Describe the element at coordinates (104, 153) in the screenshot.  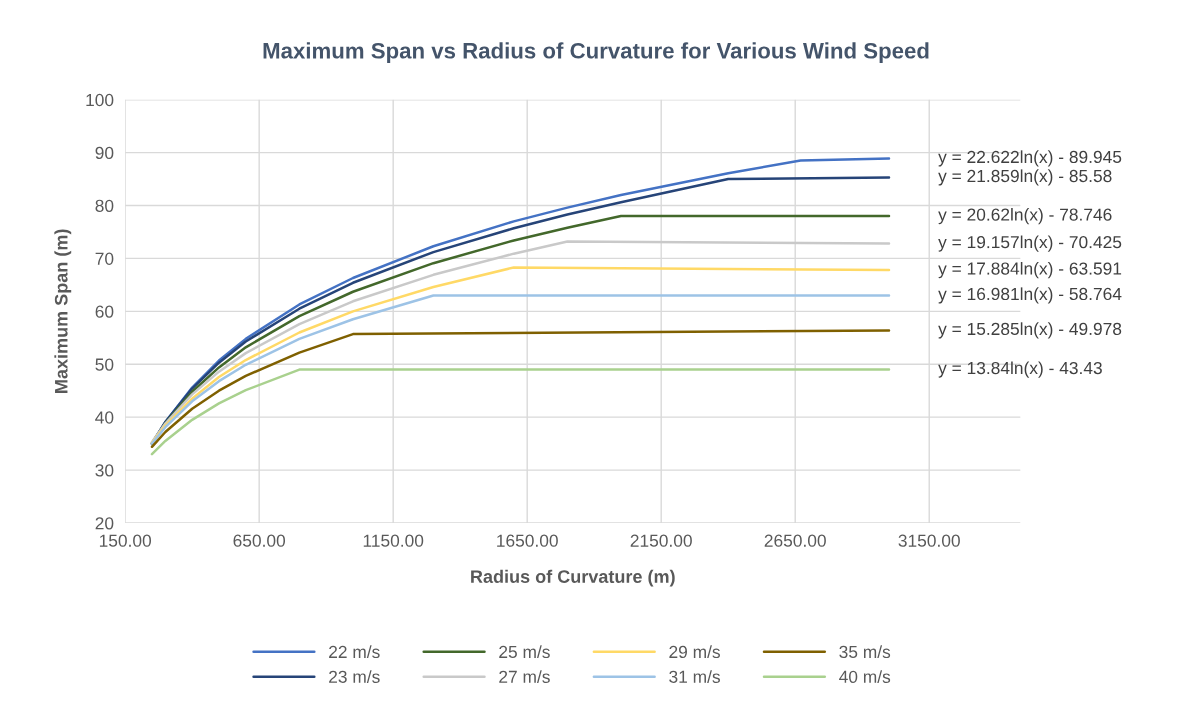
I see `y-tick-label: 90` at that location.